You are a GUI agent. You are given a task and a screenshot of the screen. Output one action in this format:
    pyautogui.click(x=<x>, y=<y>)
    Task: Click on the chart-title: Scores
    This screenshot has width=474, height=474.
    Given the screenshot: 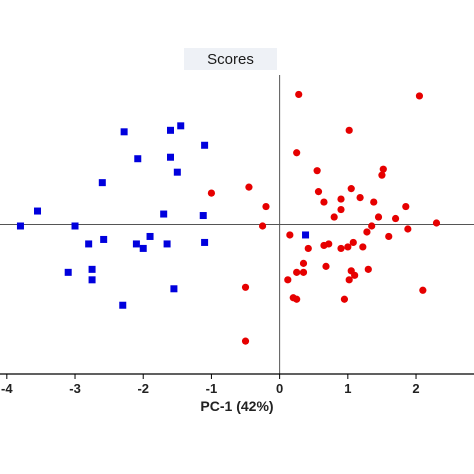 What is the action you would take?
    pyautogui.click(x=230, y=59)
    